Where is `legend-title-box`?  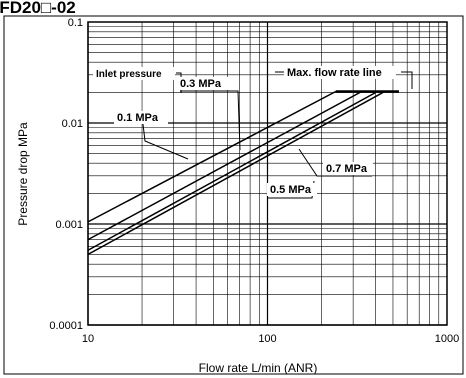
legend-title-box is located at coordinates (134, 73).